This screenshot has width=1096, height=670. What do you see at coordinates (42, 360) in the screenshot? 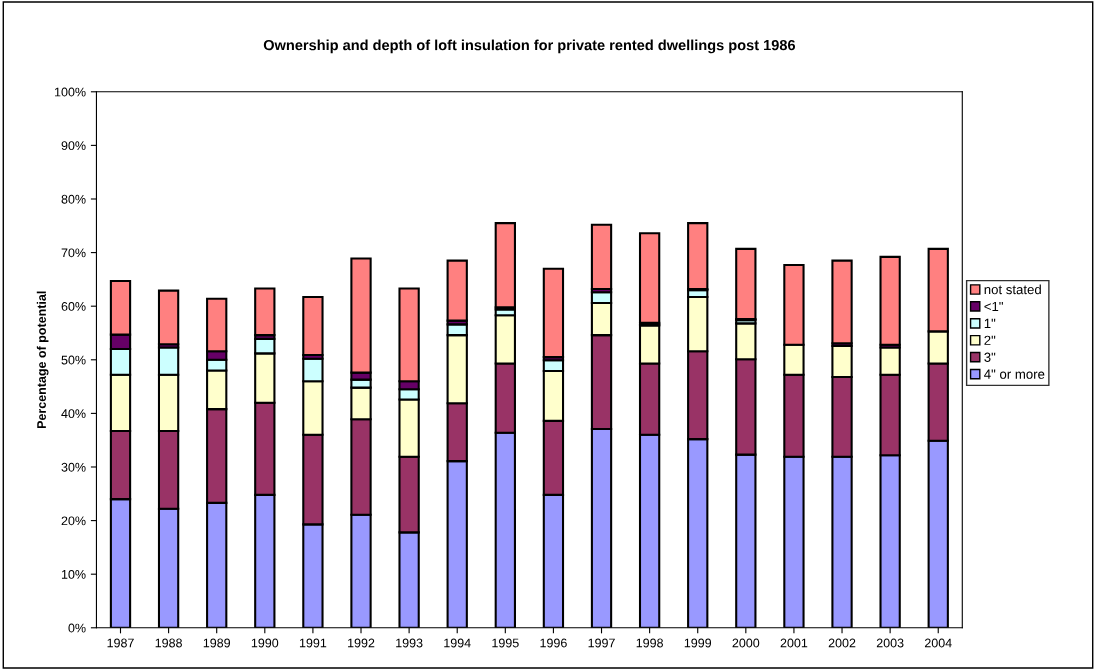
I see `y-axis-title: Percentage of potential` at bounding box center [42, 360].